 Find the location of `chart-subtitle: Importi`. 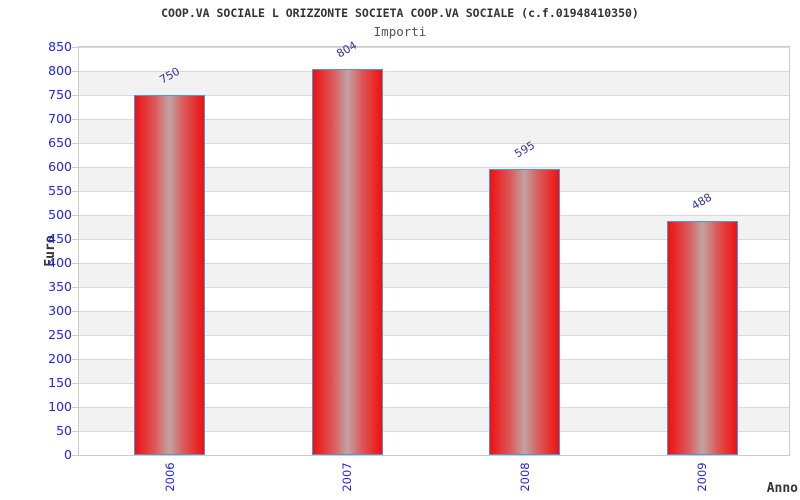

chart-subtitle: Importi is located at coordinates (400, 31).